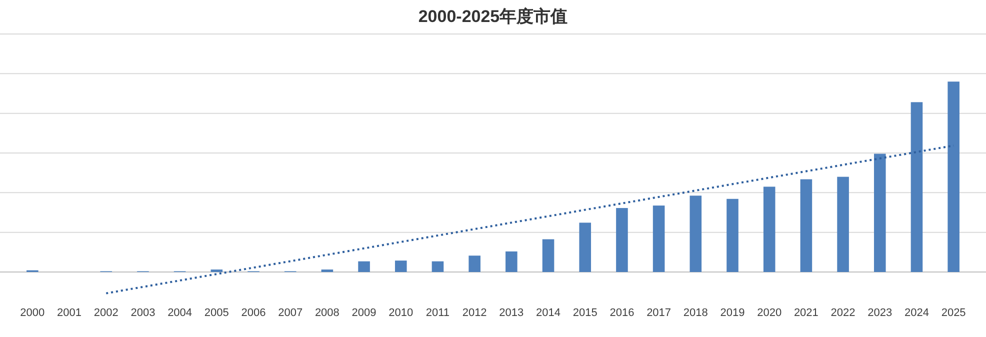 Image resolution: width=986 pixels, height=337 pixels. I want to click on x-tick-label: 2008, so click(327, 313).